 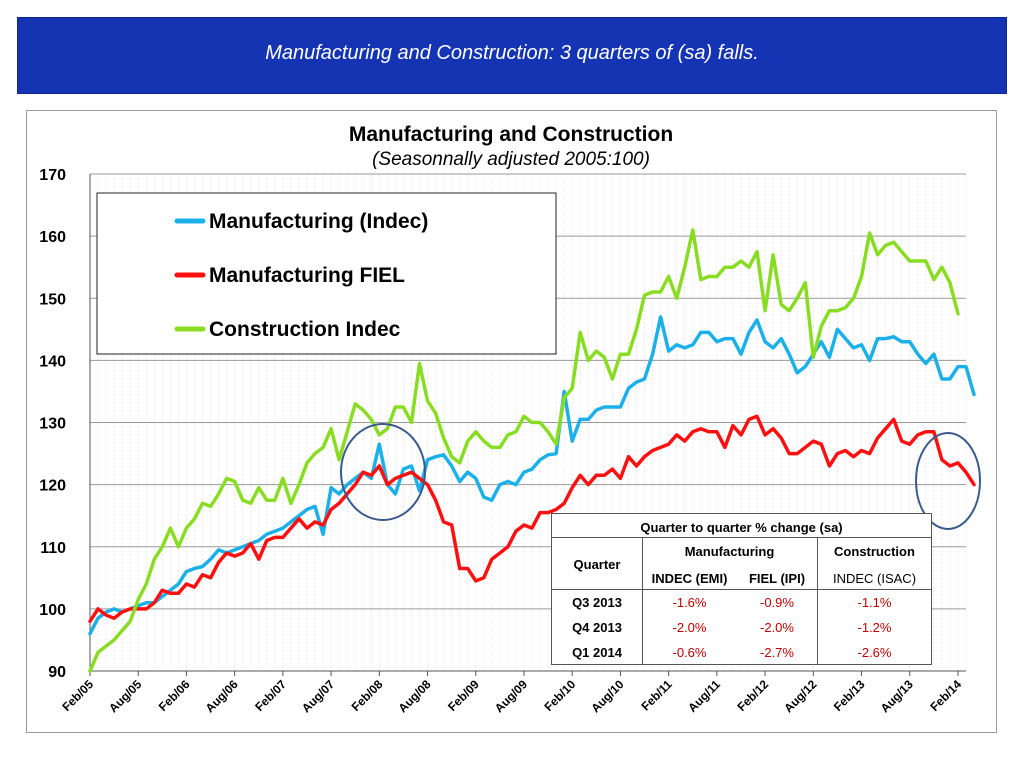 I want to click on table-cell-isac: -1.2%, so click(x=874, y=627).